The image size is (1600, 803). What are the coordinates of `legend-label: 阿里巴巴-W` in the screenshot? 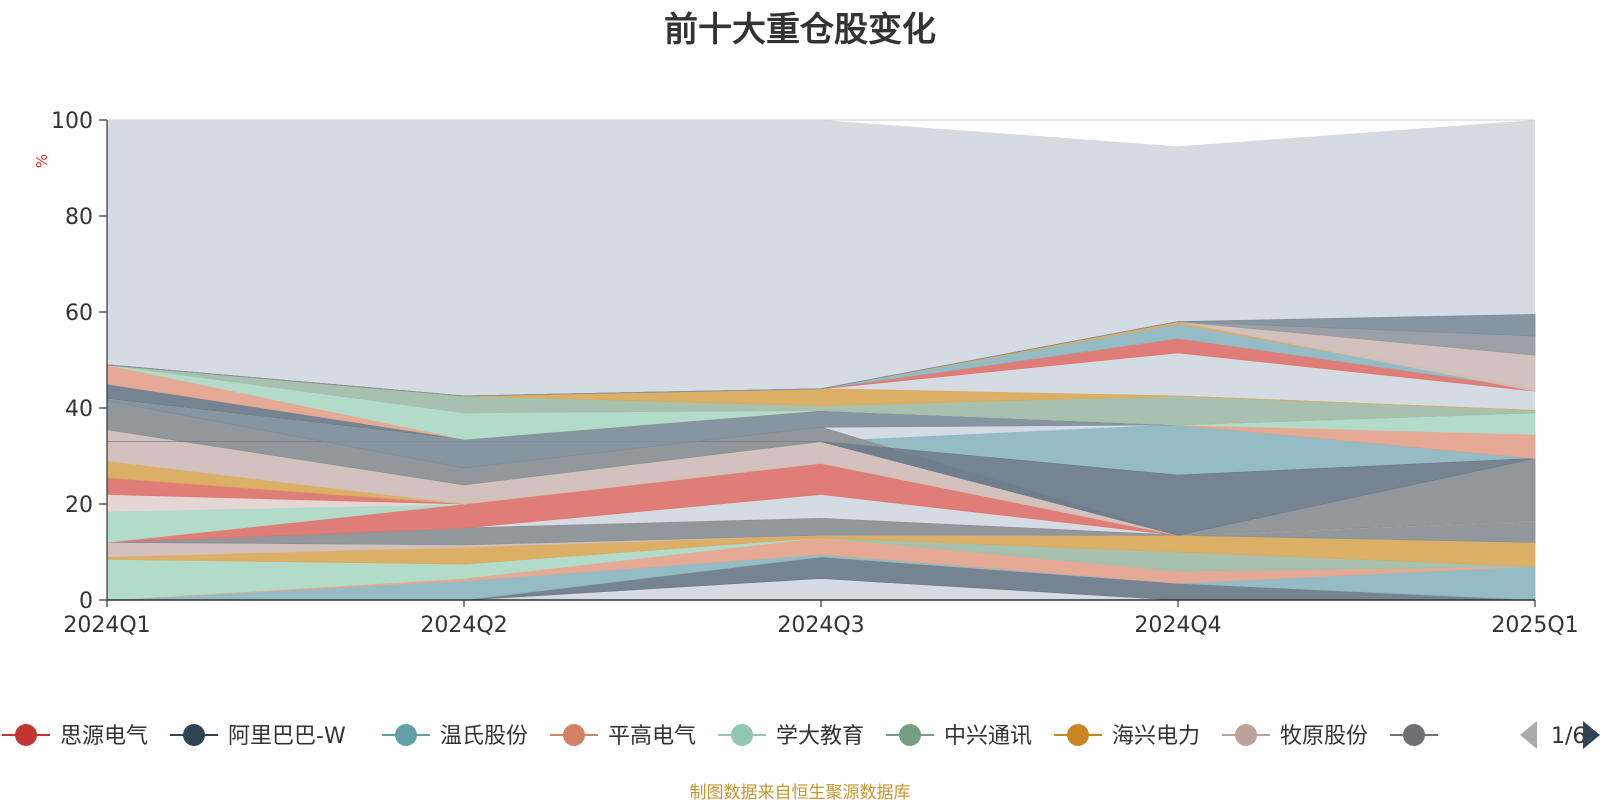 It's located at (287, 736).